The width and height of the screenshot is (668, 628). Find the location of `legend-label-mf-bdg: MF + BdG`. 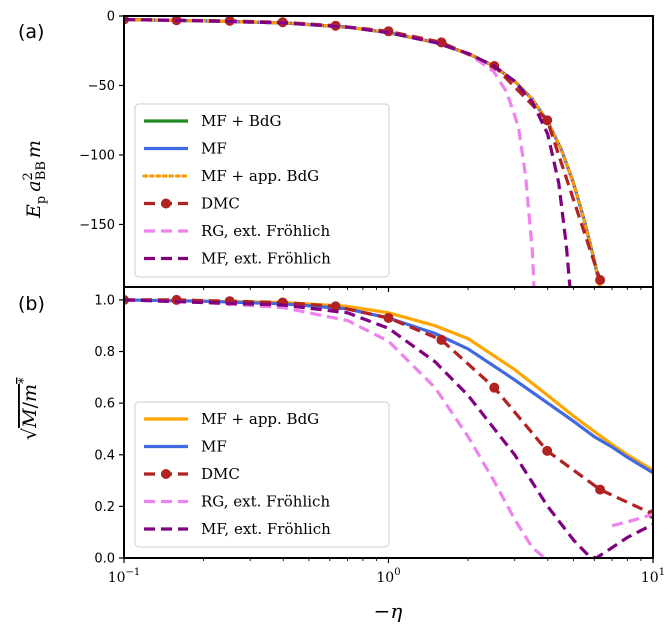

legend-label-mf-bdg: MF + BdG is located at coordinates (241, 121).